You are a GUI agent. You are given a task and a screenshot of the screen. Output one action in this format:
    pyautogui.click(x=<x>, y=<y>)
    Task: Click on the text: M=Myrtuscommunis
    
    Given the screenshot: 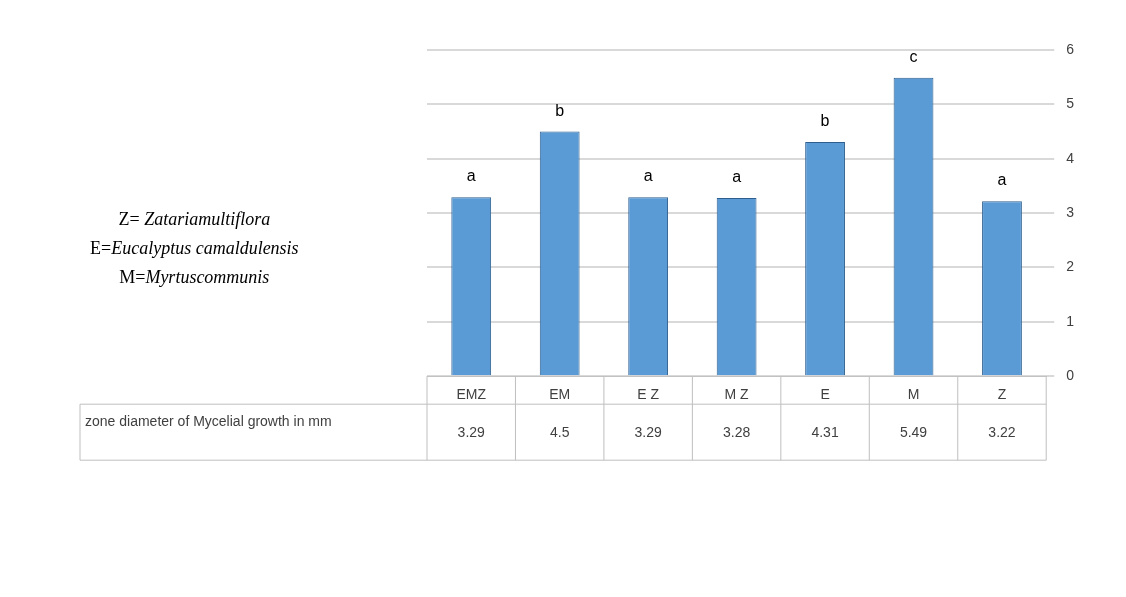 What is the action you would take?
    pyautogui.click(x=194, y=277)
    